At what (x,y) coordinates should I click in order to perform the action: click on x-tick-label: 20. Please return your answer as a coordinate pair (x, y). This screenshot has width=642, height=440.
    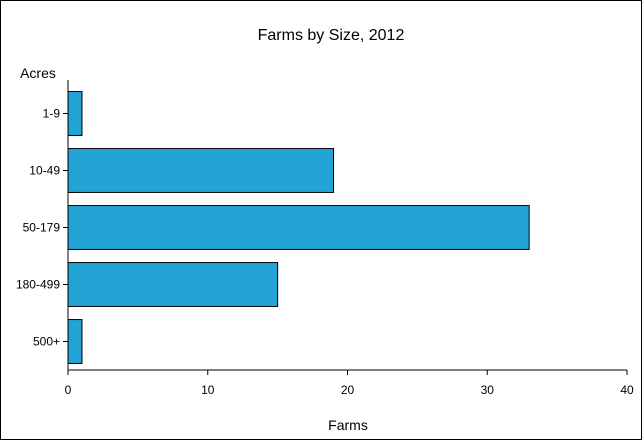
    Looking at the image, I should click on (348, 390).